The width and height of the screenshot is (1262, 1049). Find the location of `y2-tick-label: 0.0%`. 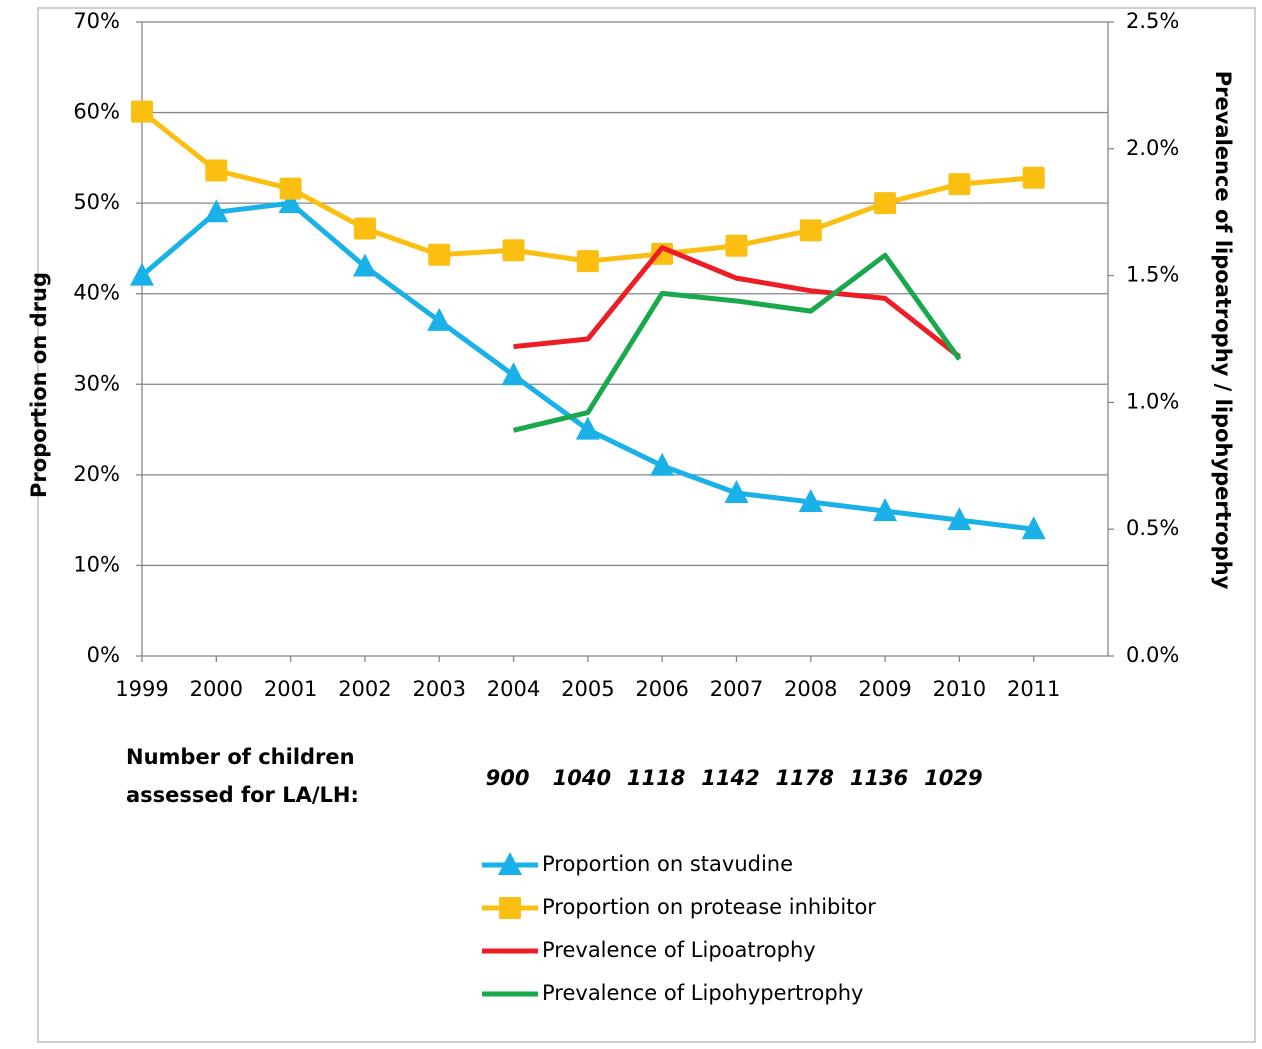

y2-tick-label: 0.0% is located at coordinates (1152, 655).